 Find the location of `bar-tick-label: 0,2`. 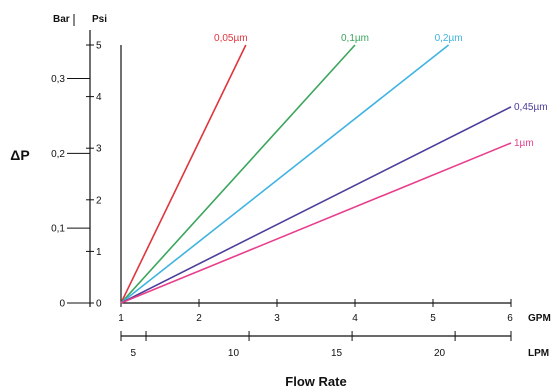

bar-tick-label: 0,2 is located at coordinates (58, 154).